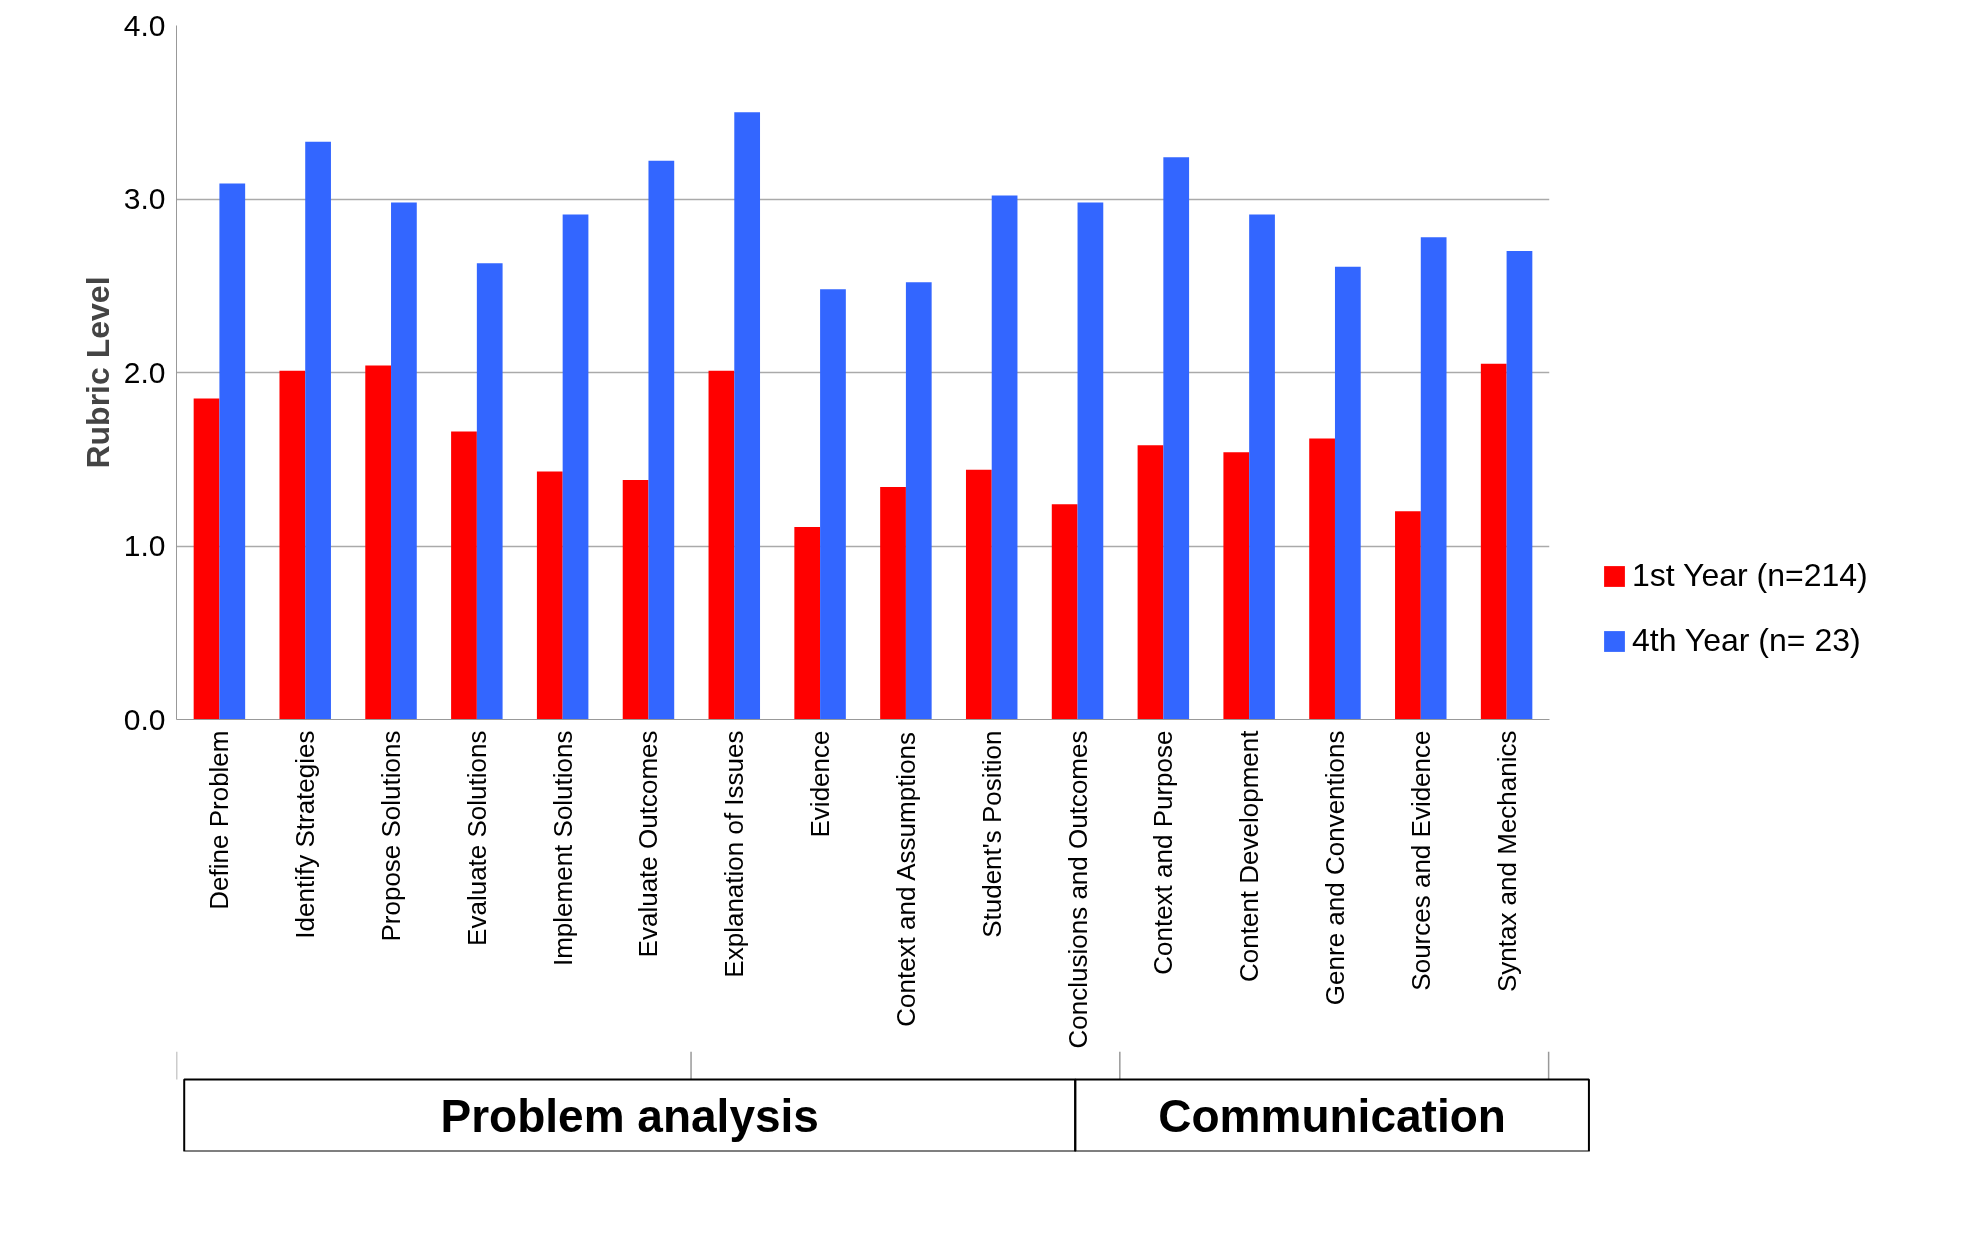 This screenshot has height=1256, width=1970. I want to click on y-tick-label: 3.0, so click(144, 198).